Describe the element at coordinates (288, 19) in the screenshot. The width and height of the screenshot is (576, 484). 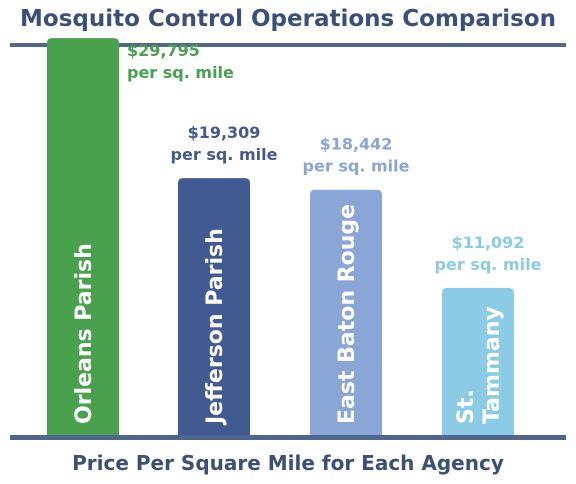
I see `chart-title: Mosquito Control Operations Comparison` at that location.